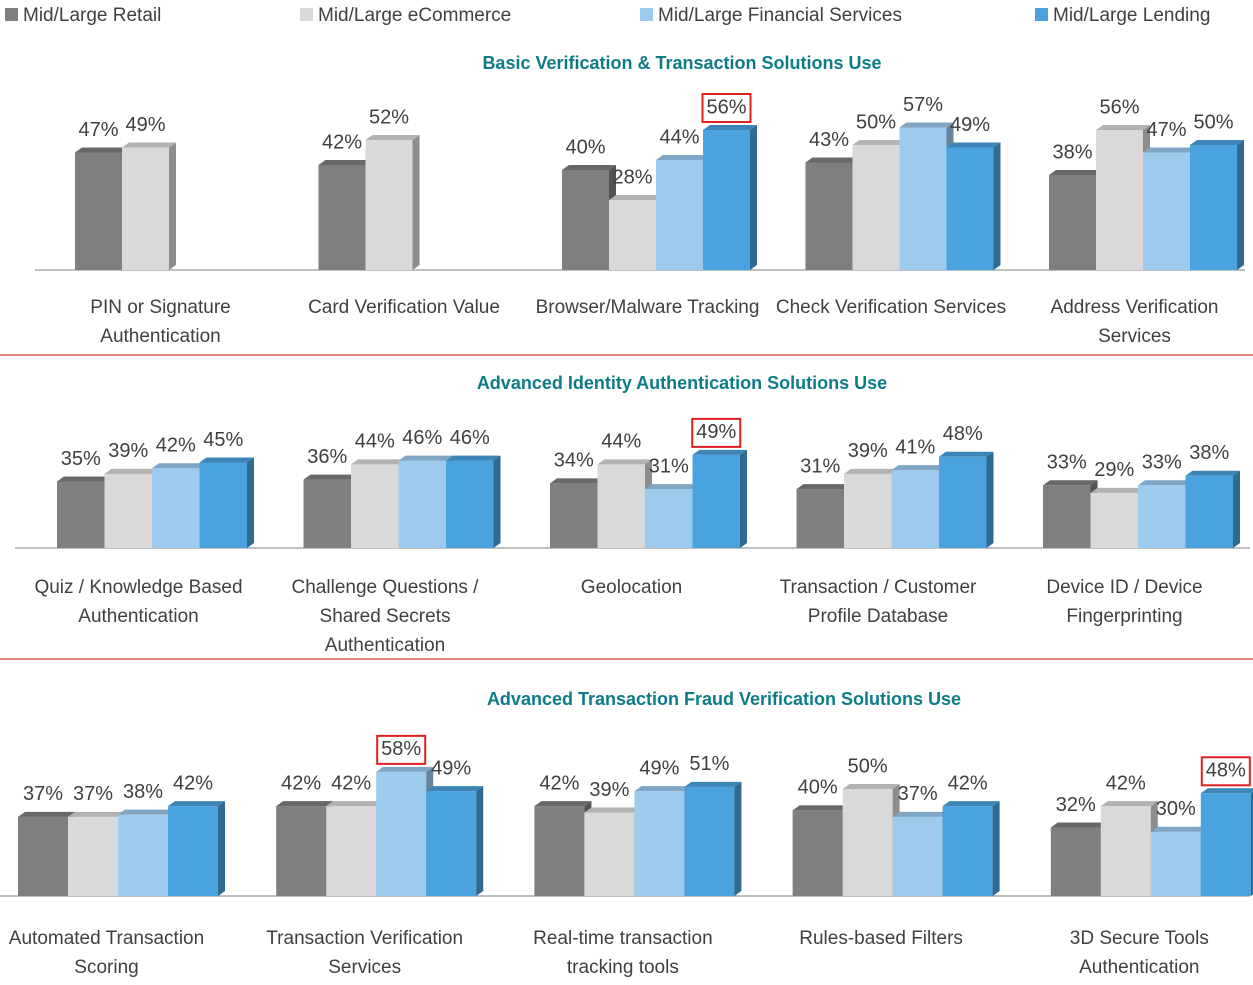 This screenshot has width=1253, height=985. What do you see at coordinates (679, 137) in the screenshot?
I see `value-label: 44%` at bounding box center [679, 137].